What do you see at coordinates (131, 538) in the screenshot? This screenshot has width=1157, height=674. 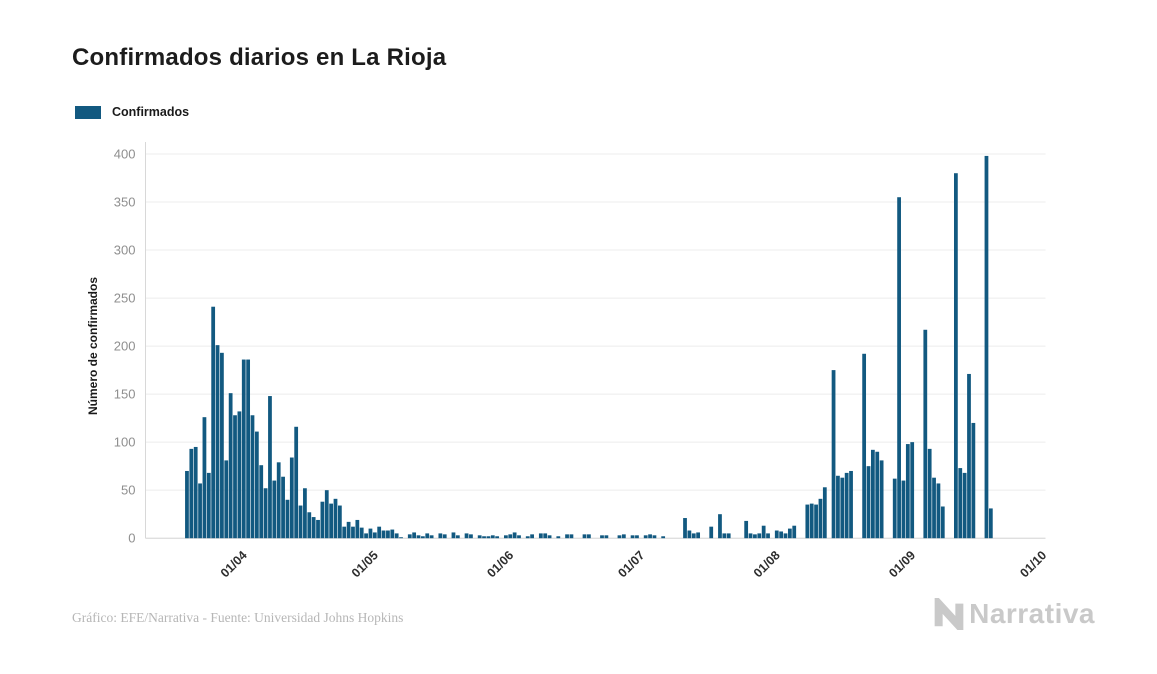 I see `svg-text: 0` at bounding box center [131, 538].